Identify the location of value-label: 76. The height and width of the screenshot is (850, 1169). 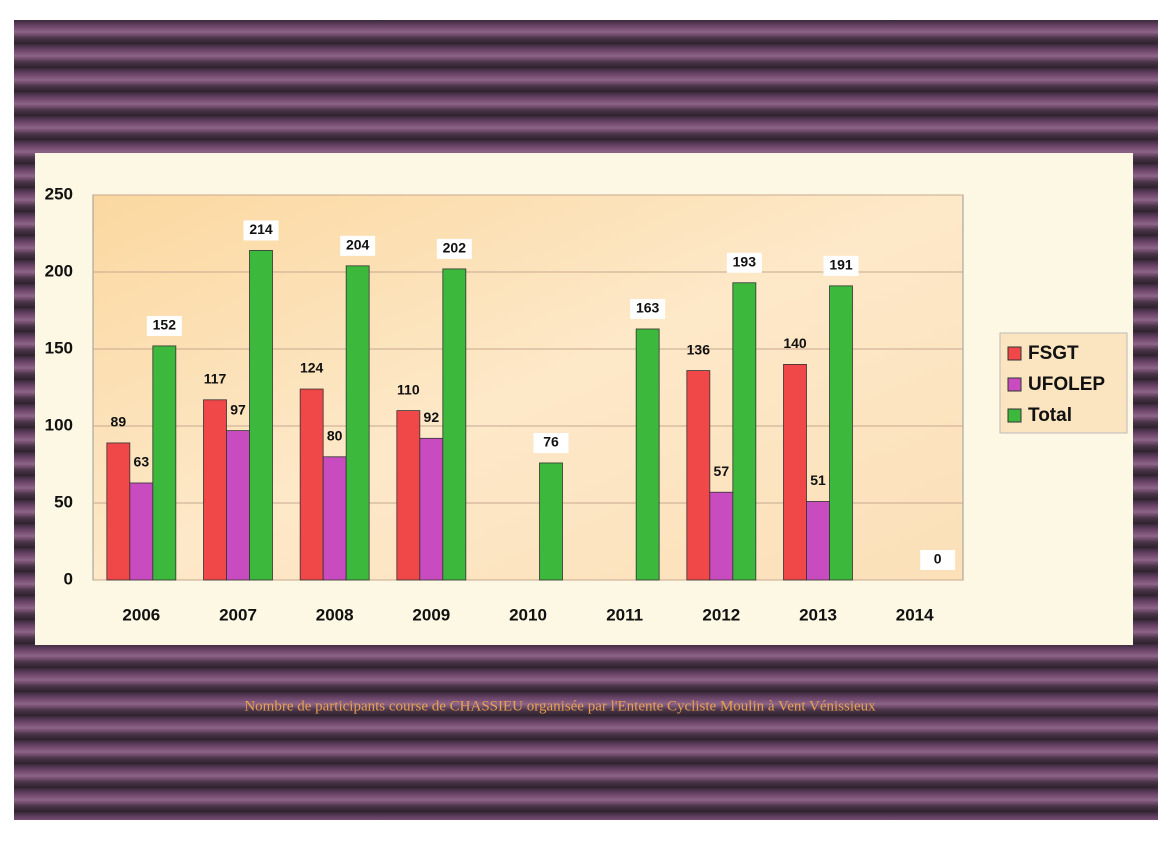
(551, 442).